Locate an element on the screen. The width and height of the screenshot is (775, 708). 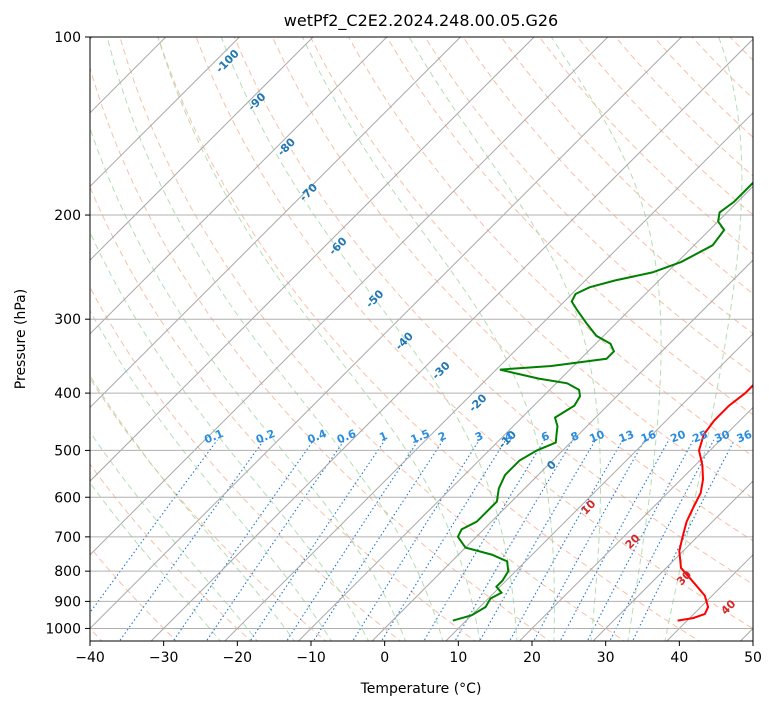
x-tick-label: 30 is located at coordinates (606, 658).